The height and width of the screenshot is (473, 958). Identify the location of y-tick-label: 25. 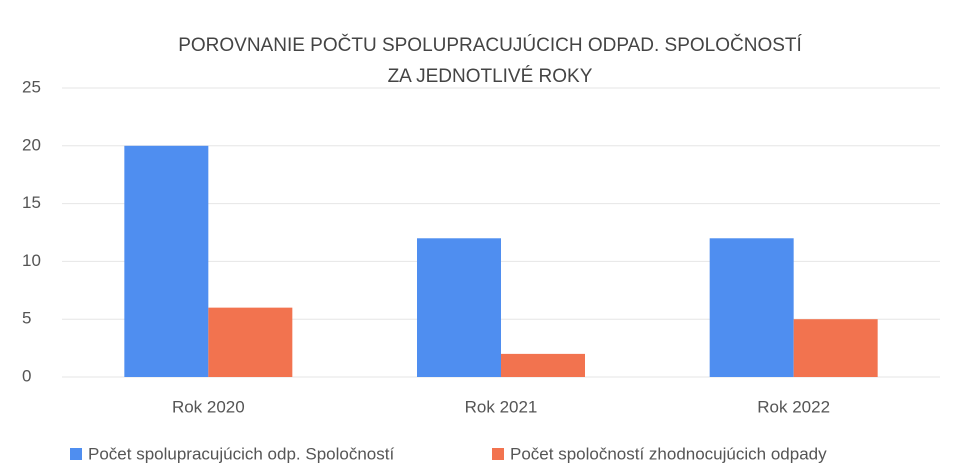
(31, 86).